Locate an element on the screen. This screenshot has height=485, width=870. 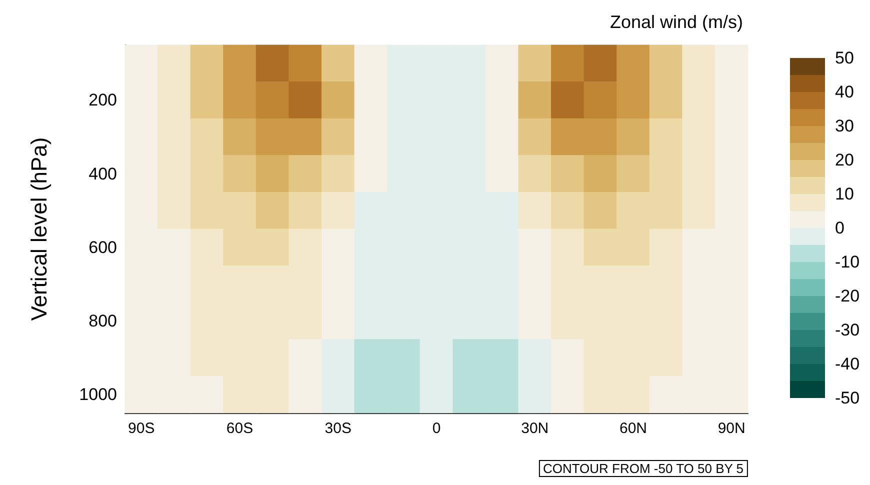
y-tick-label: 600 is located at coordinates (102, 247).